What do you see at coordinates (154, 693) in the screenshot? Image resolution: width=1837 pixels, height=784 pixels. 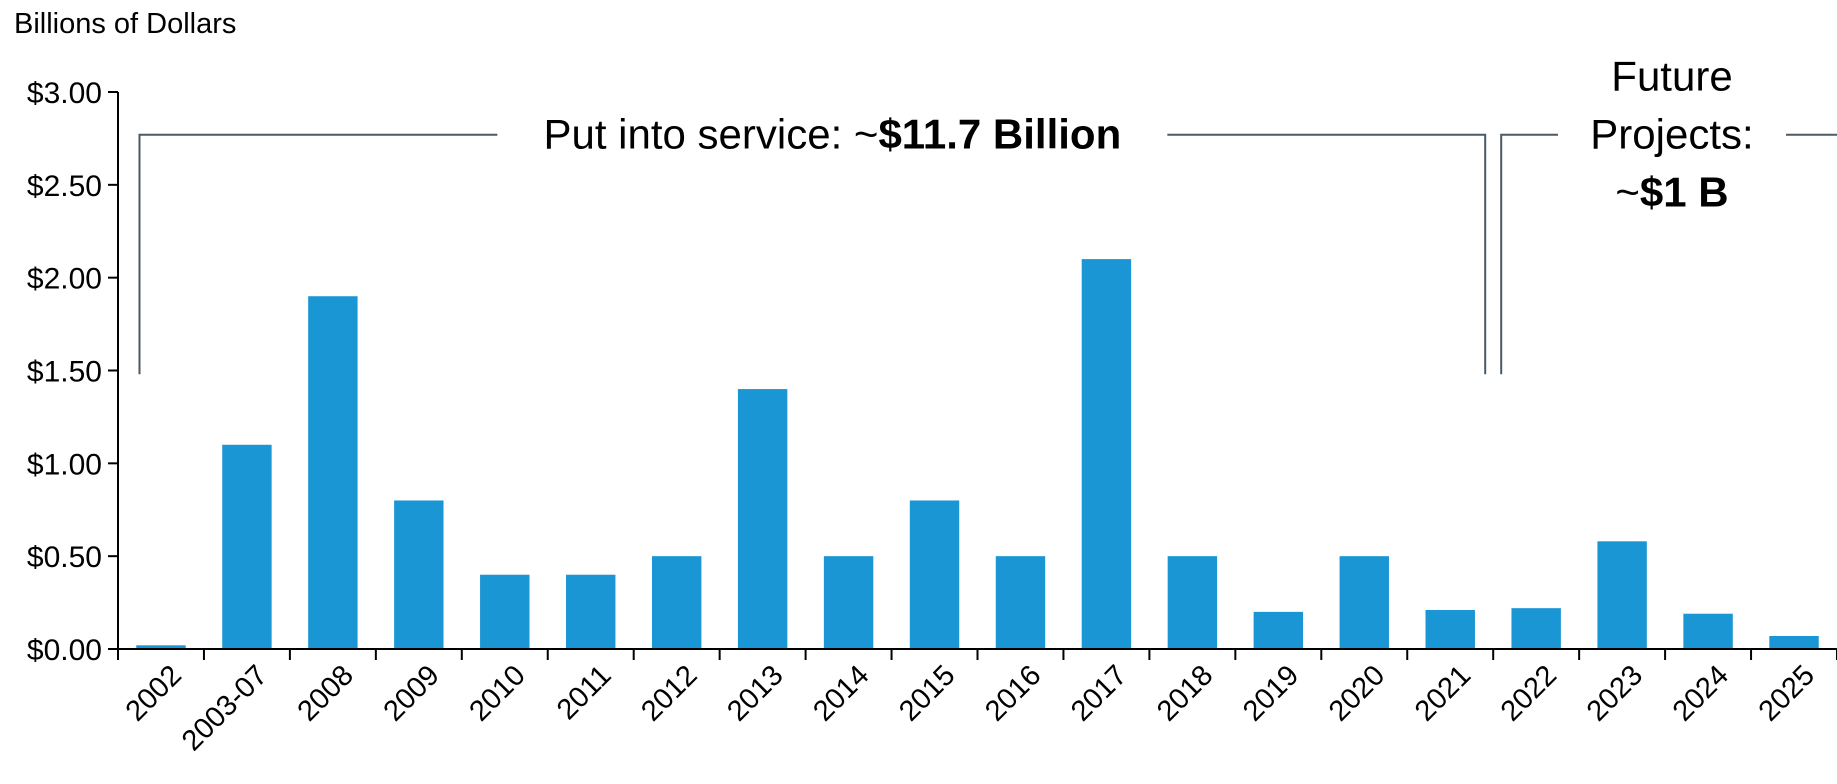 I see `x-tick-label: 2002` at bounding box center [154, 693].